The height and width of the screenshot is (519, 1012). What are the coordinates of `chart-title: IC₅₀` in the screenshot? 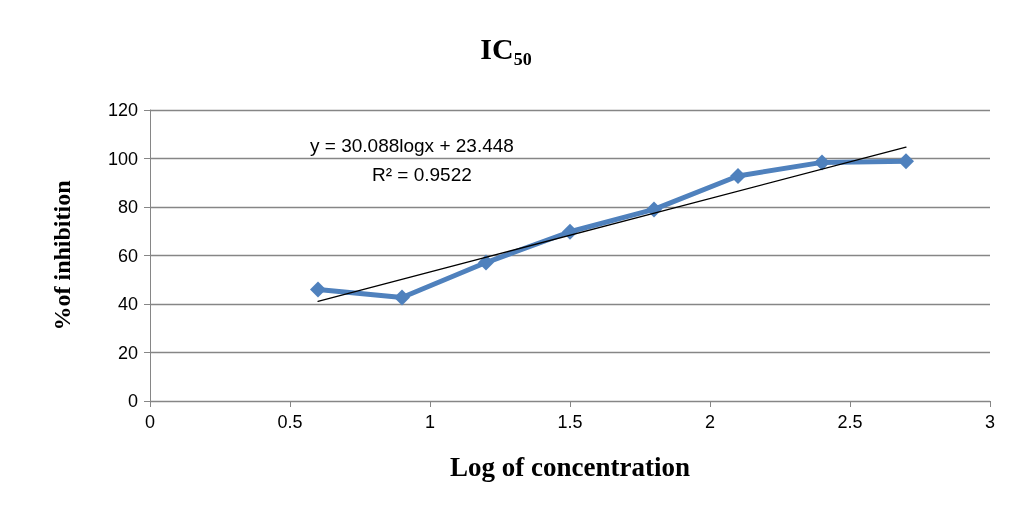 It's located at (506, 48).